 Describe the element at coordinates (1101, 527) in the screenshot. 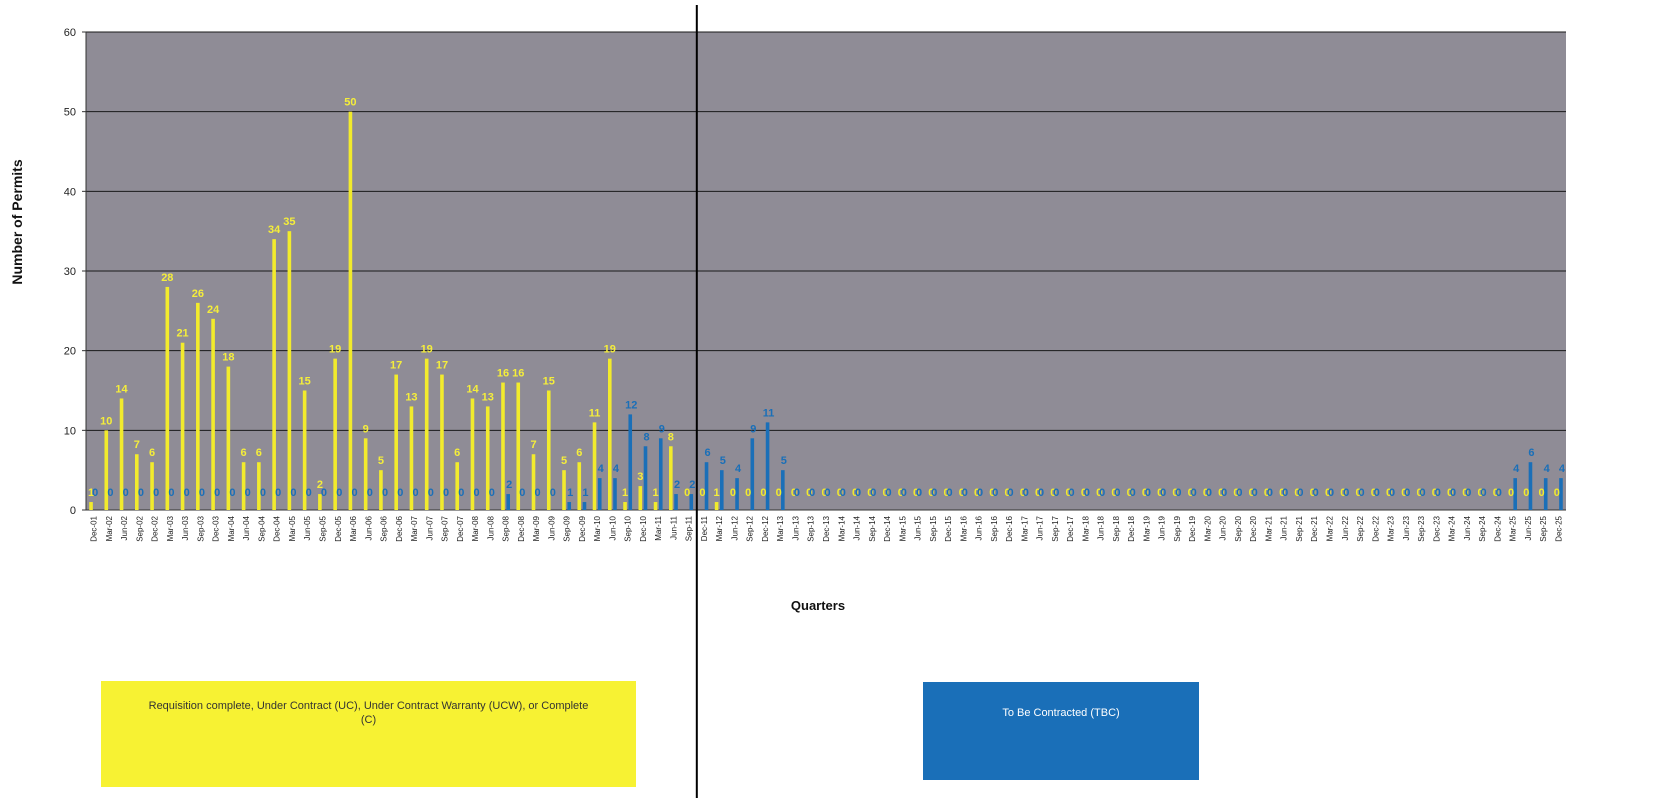

I see `x-tick-label: Jun-18` at that location.